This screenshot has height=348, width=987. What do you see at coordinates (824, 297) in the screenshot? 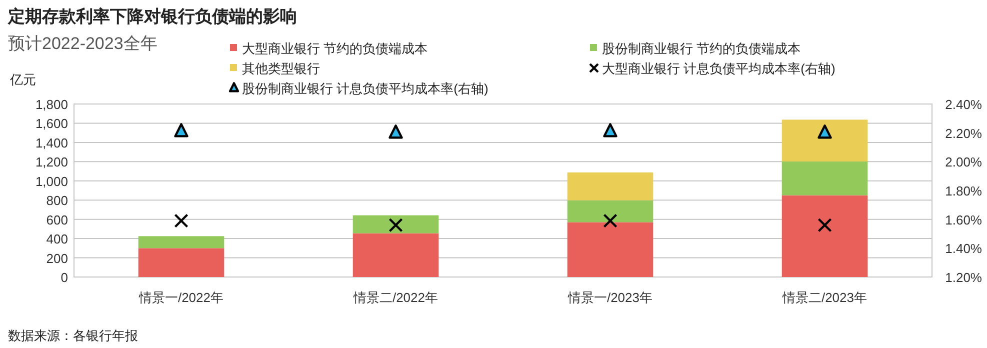
I see `x-tick-label: 情景二/2023年` at bounding box center [824, 297].